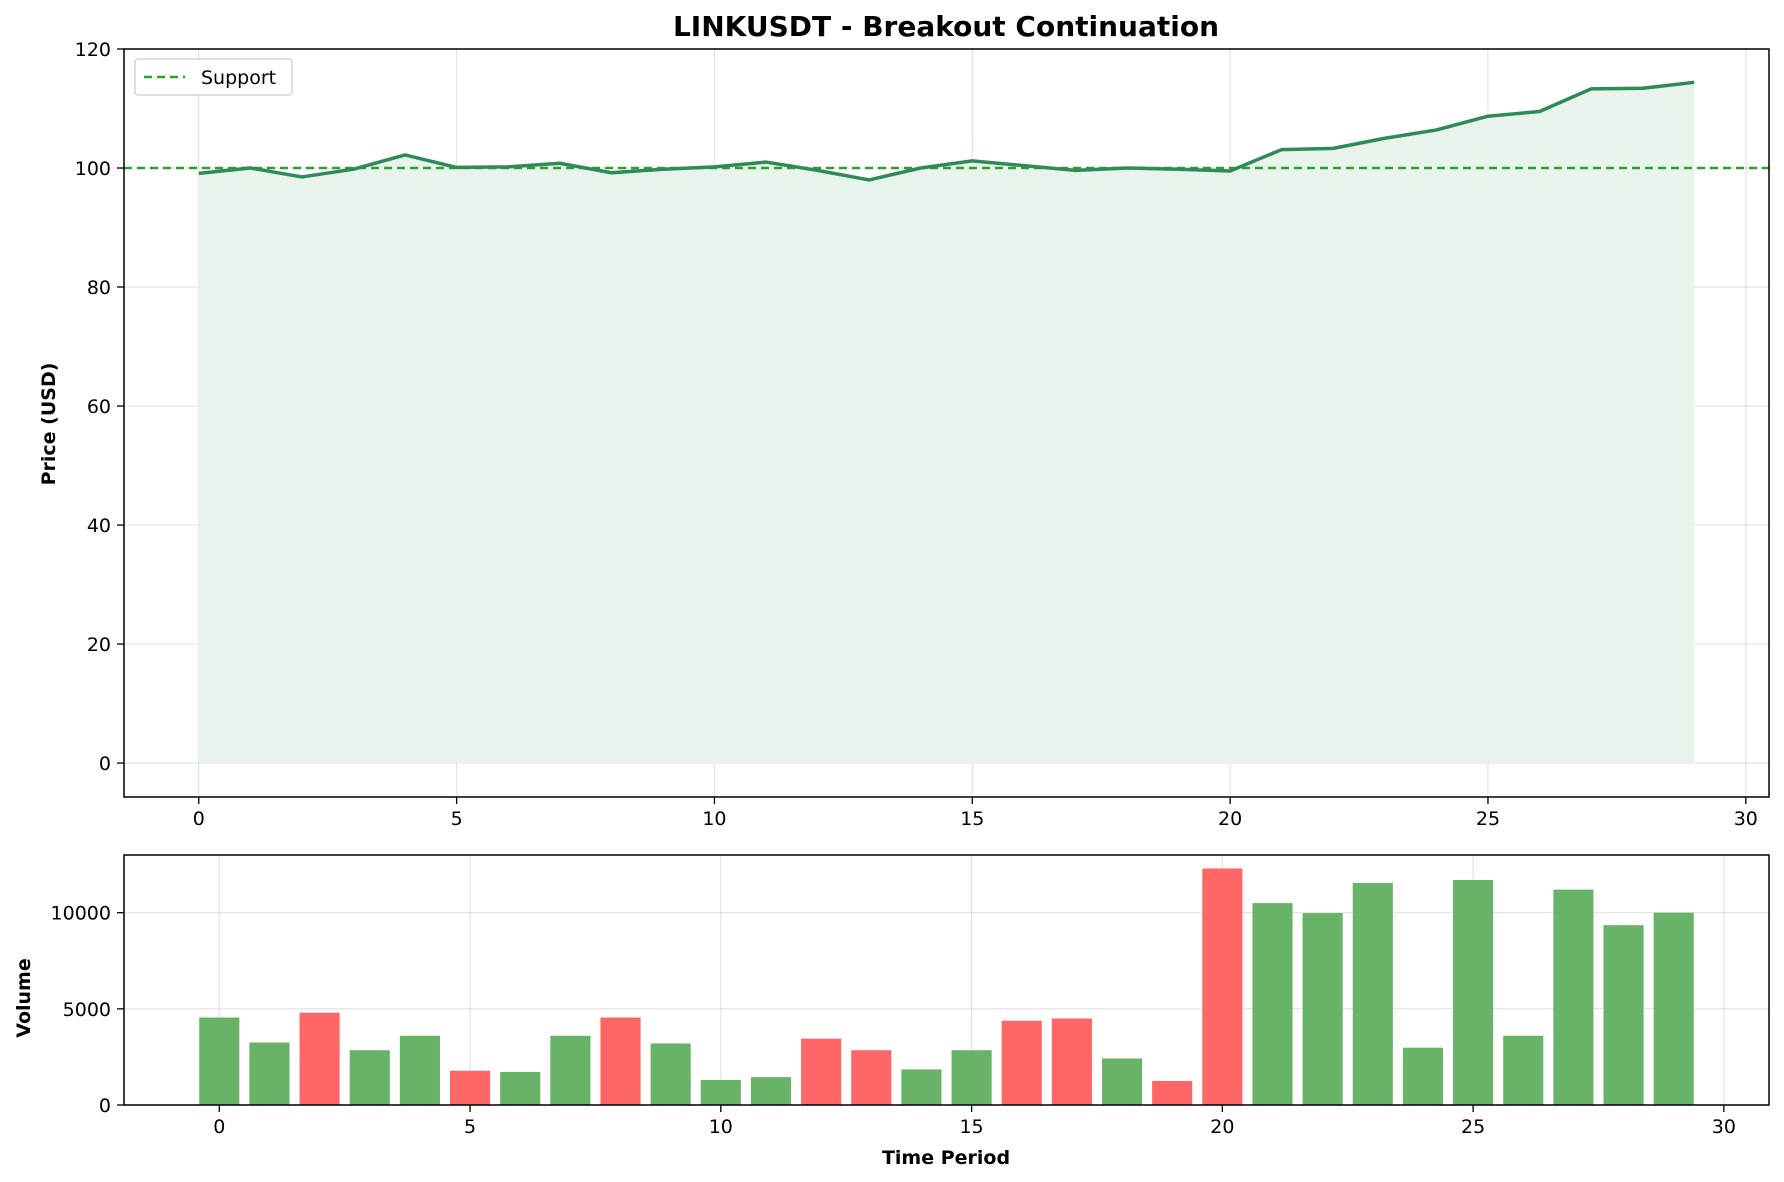 The width and height of the screenshot is (1784, 1182). I want to click on price-y-tick-label: 60, so click(99, 407).